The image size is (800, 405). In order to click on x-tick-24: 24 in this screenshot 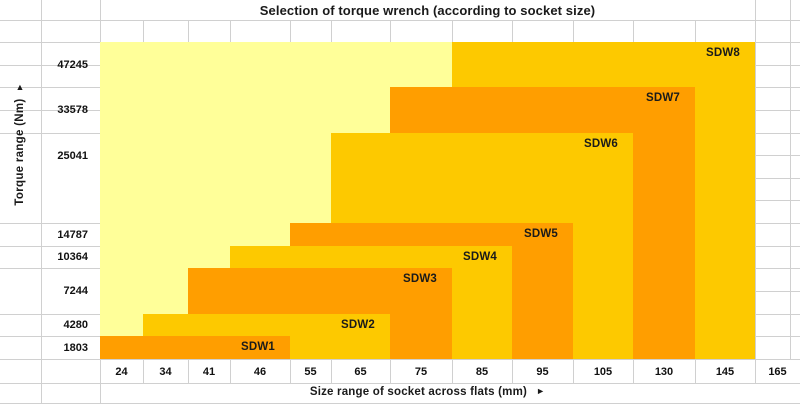, I will do `click(121, 372)`.